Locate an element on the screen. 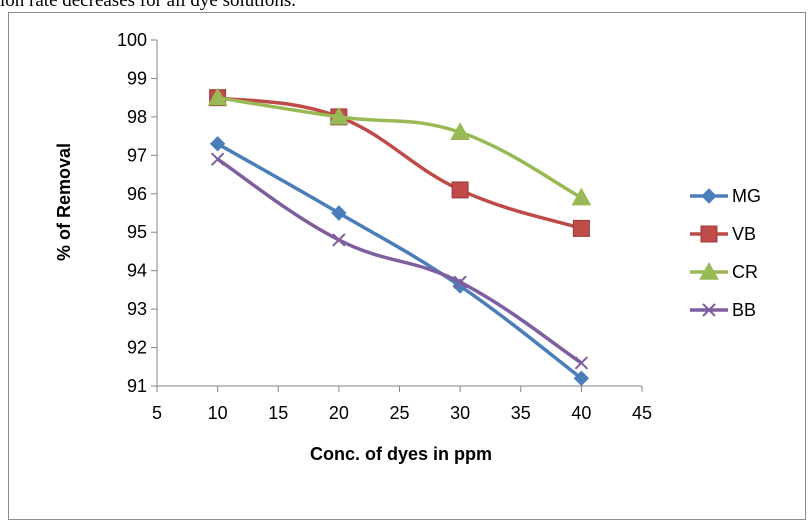 The image size is (811, 522). legend-marker-vb is located at coordinates (709, 234).